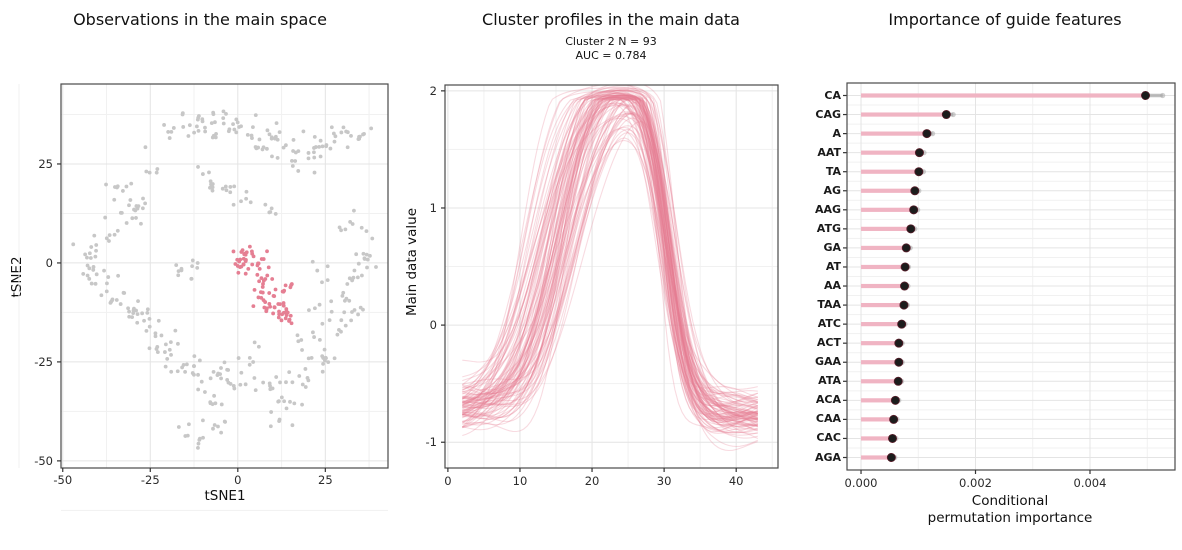 This screenshot has width=1182, height=550. What do you see at coordinates (448, 481) in the screenshot?
I see `x-tick-label: 0` at bounding box center [448, 481].